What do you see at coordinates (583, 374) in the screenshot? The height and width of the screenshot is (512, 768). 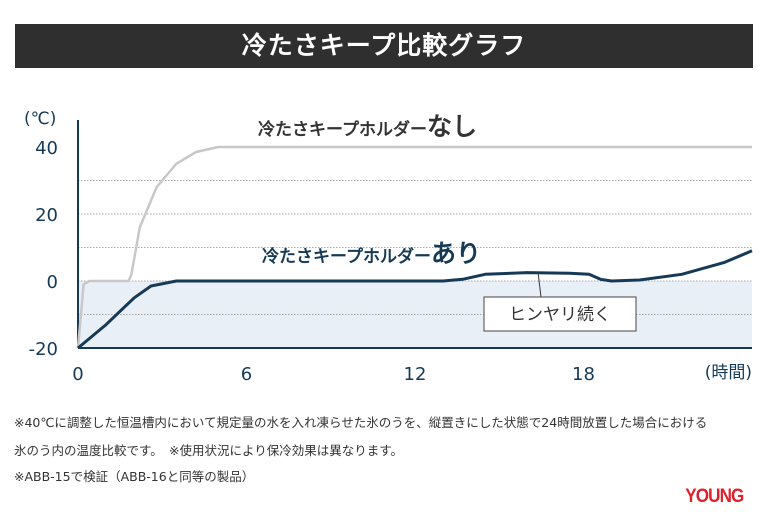 I see `x-tick-label: 18` at bounding box center [583, 374].